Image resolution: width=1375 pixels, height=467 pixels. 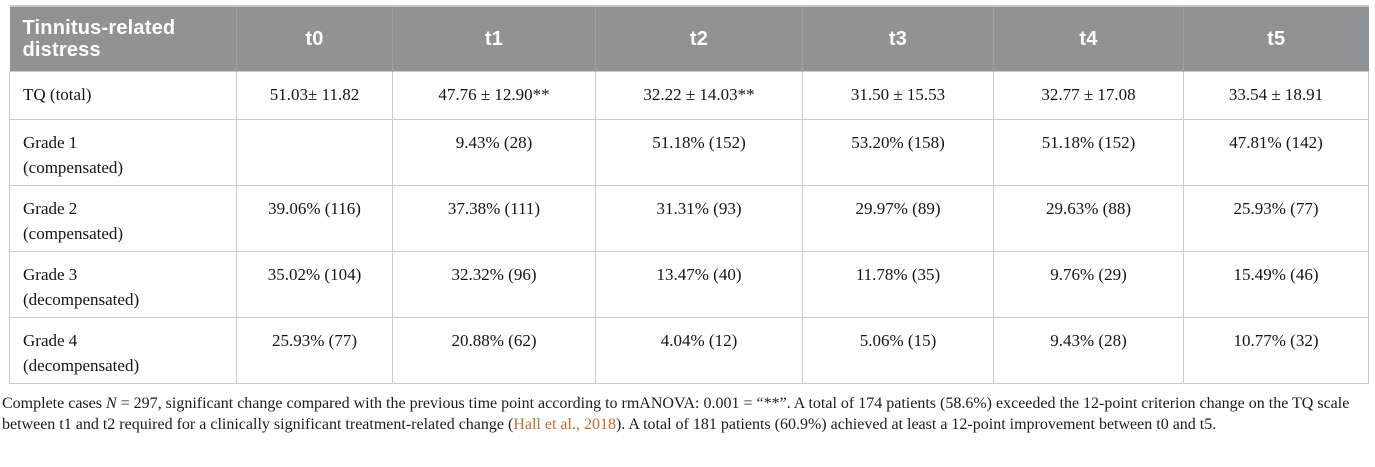 What do you see at coordinates (123, 284) in the screenshot?
I see `row-label: Grade 3 (decompensated)` at bounding box center [123, 284].